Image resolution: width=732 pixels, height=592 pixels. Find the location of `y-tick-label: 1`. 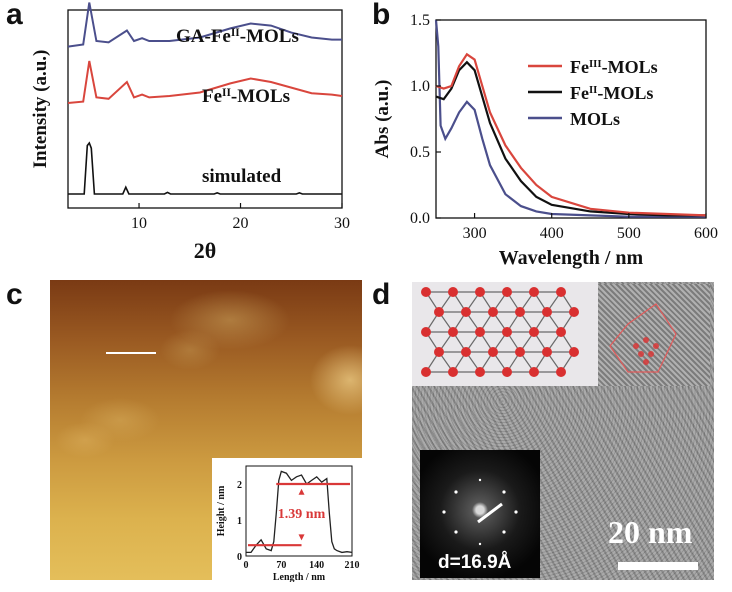

y-tick-label: 1 is located at coordinates (239, 521).